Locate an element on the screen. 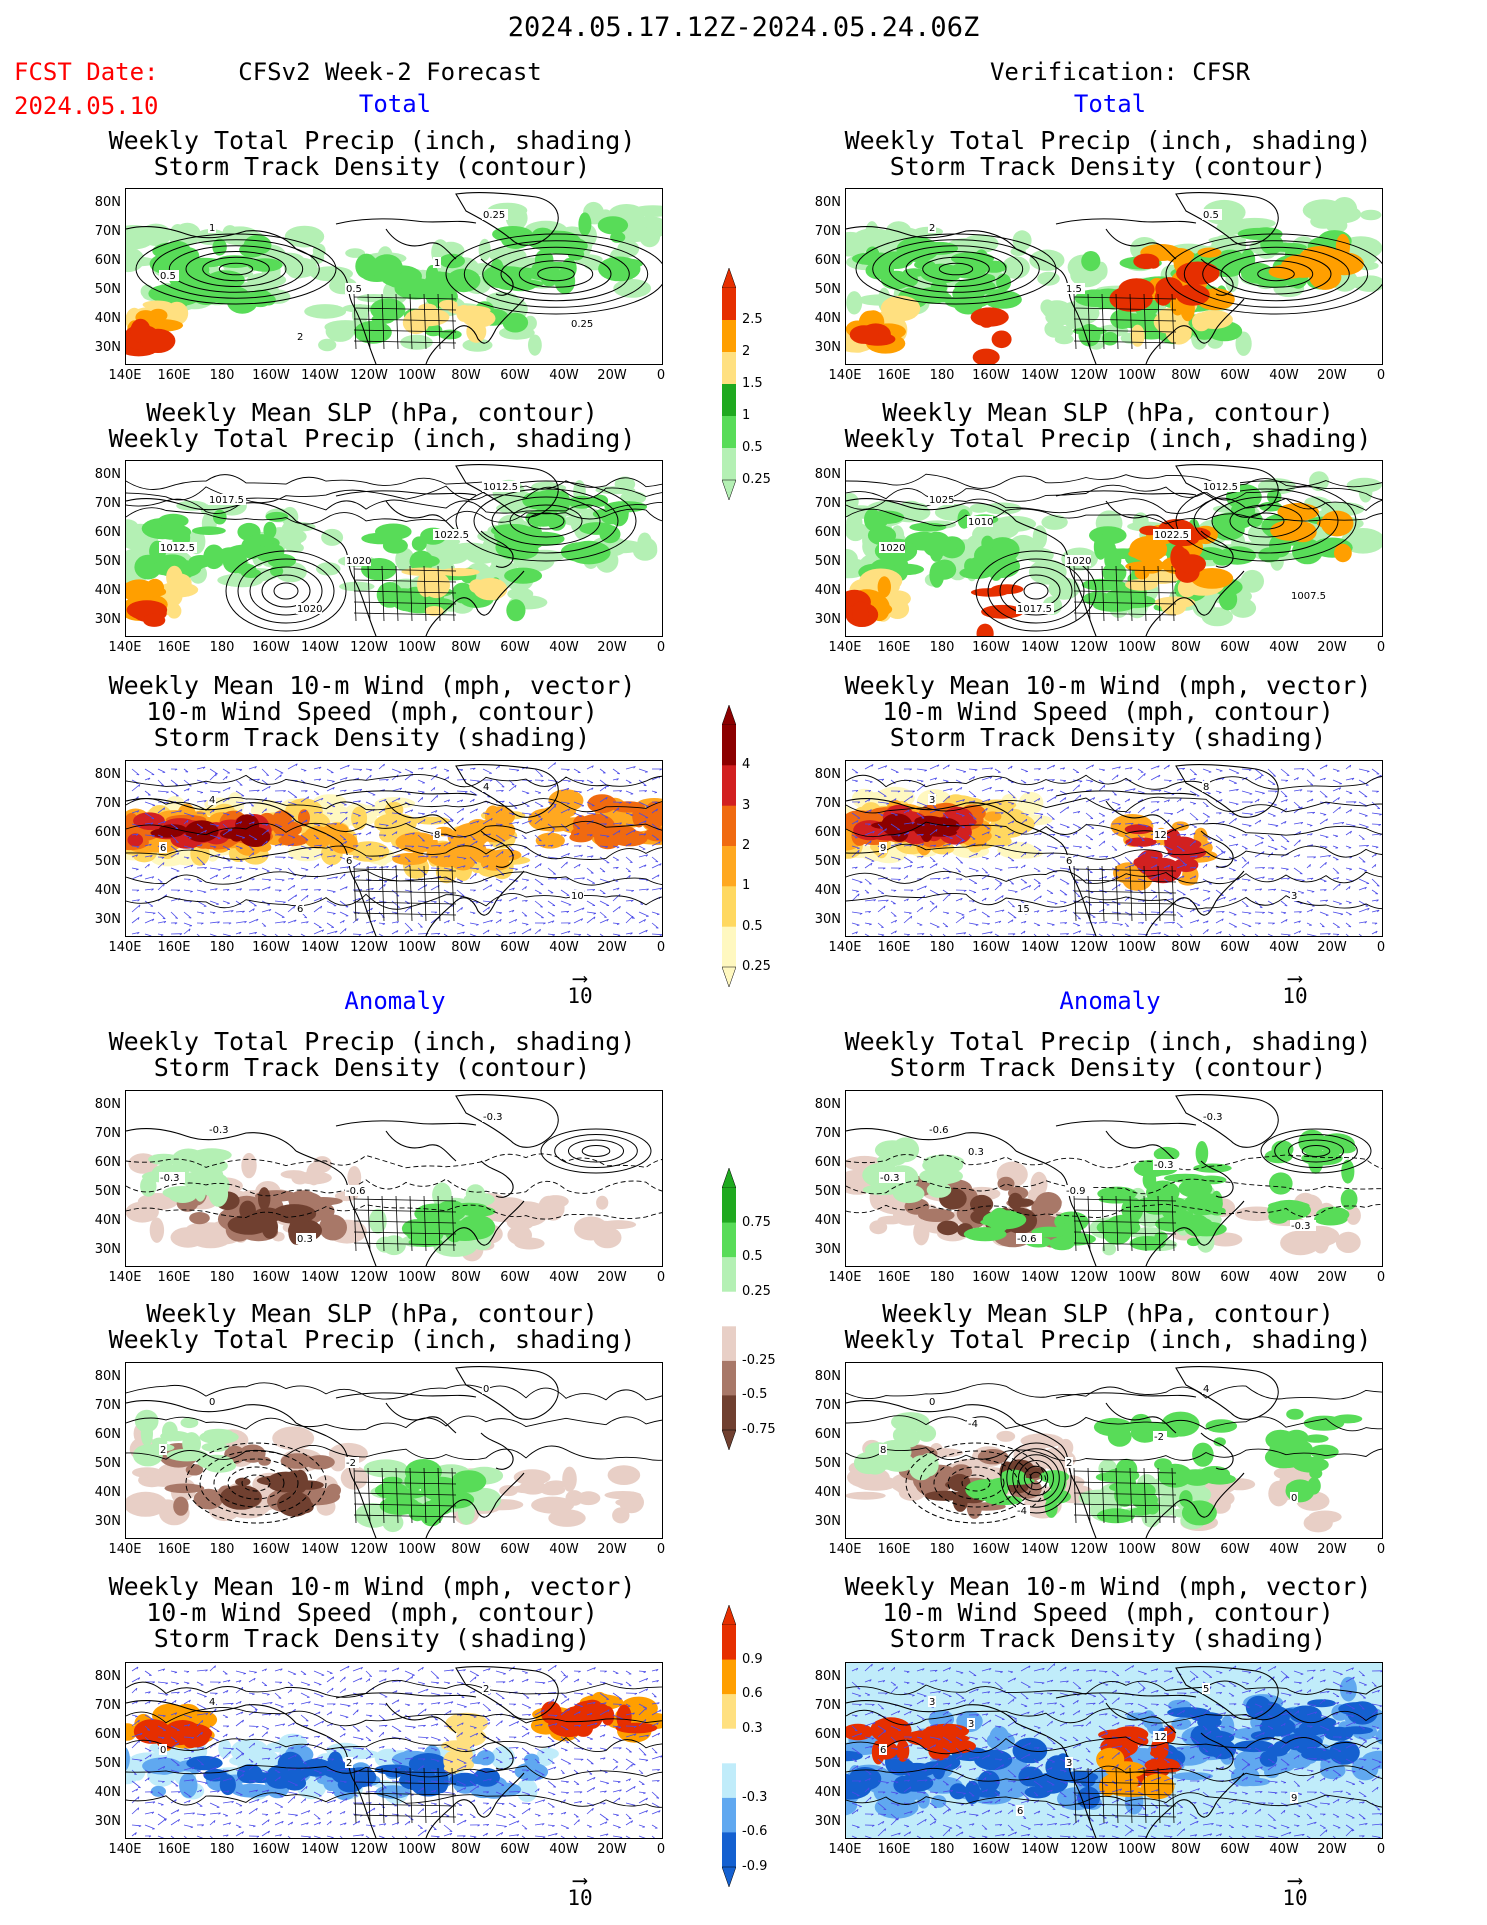 The width and height of the screenshot is (1487, 1925). contour-label: 1017.5 is located at coordinates (226, 500).